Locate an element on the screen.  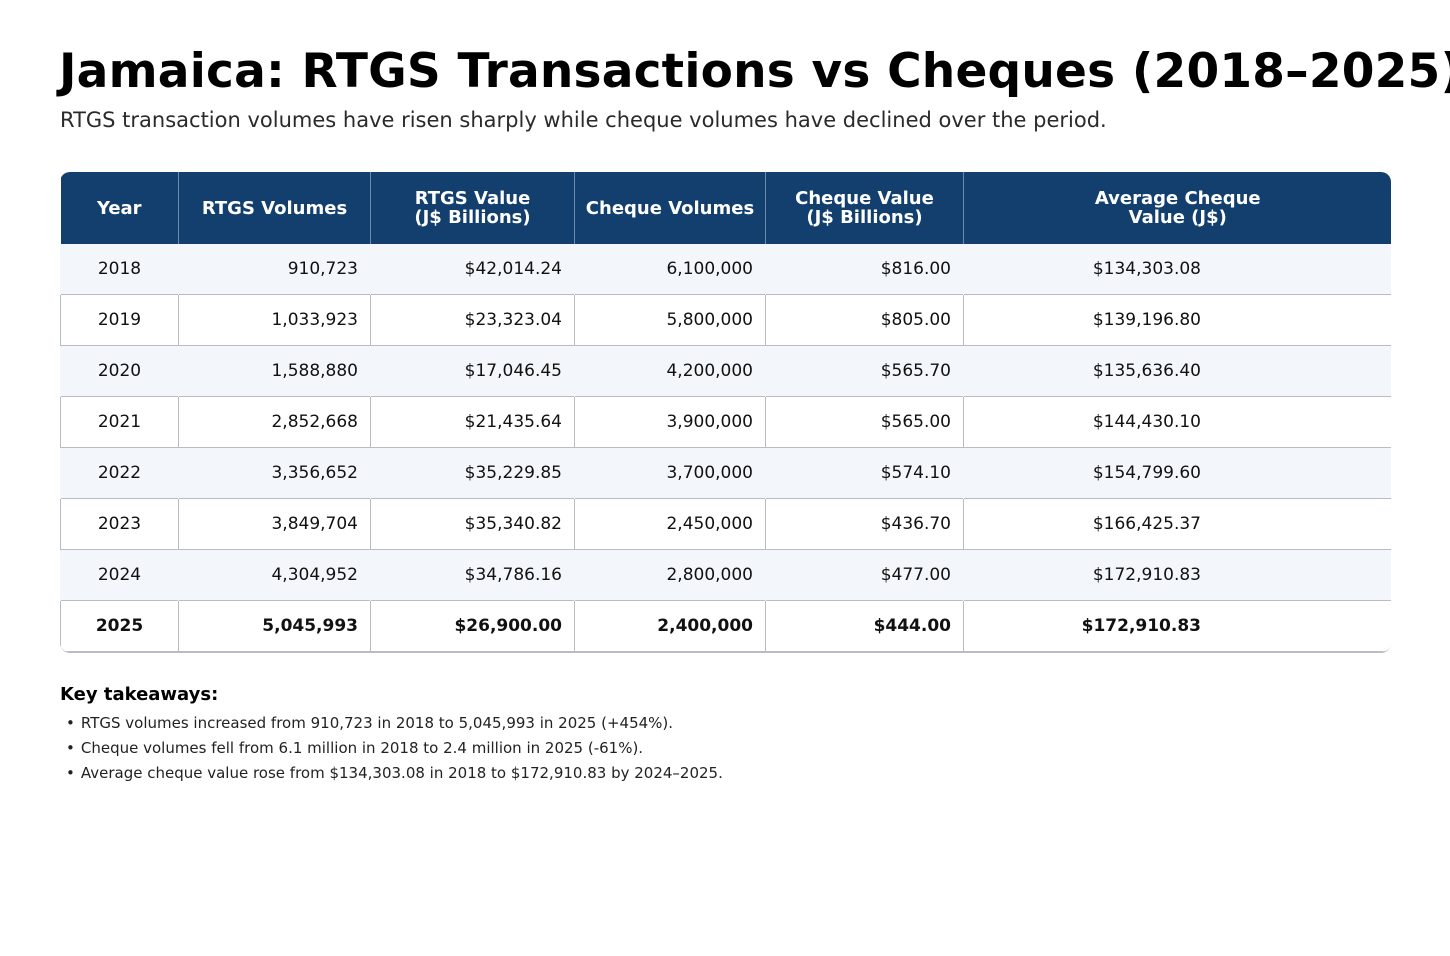
column-header: Cheque Value (J$ Billions) is located at coordinates (864, 208).